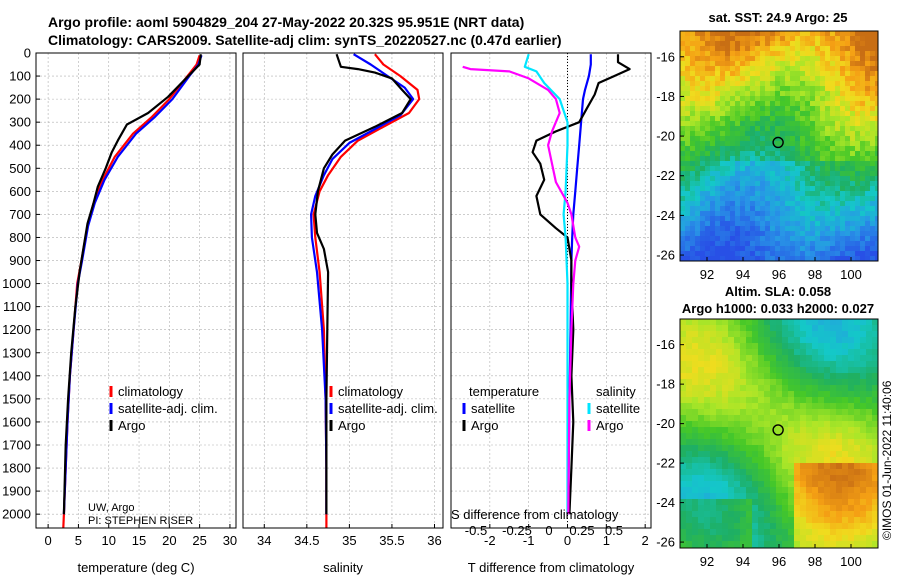  What do you see at coordinates (16, 421) in the screenshot?
I see `y-tick-label: 1600` at bounding box center [16, 421].